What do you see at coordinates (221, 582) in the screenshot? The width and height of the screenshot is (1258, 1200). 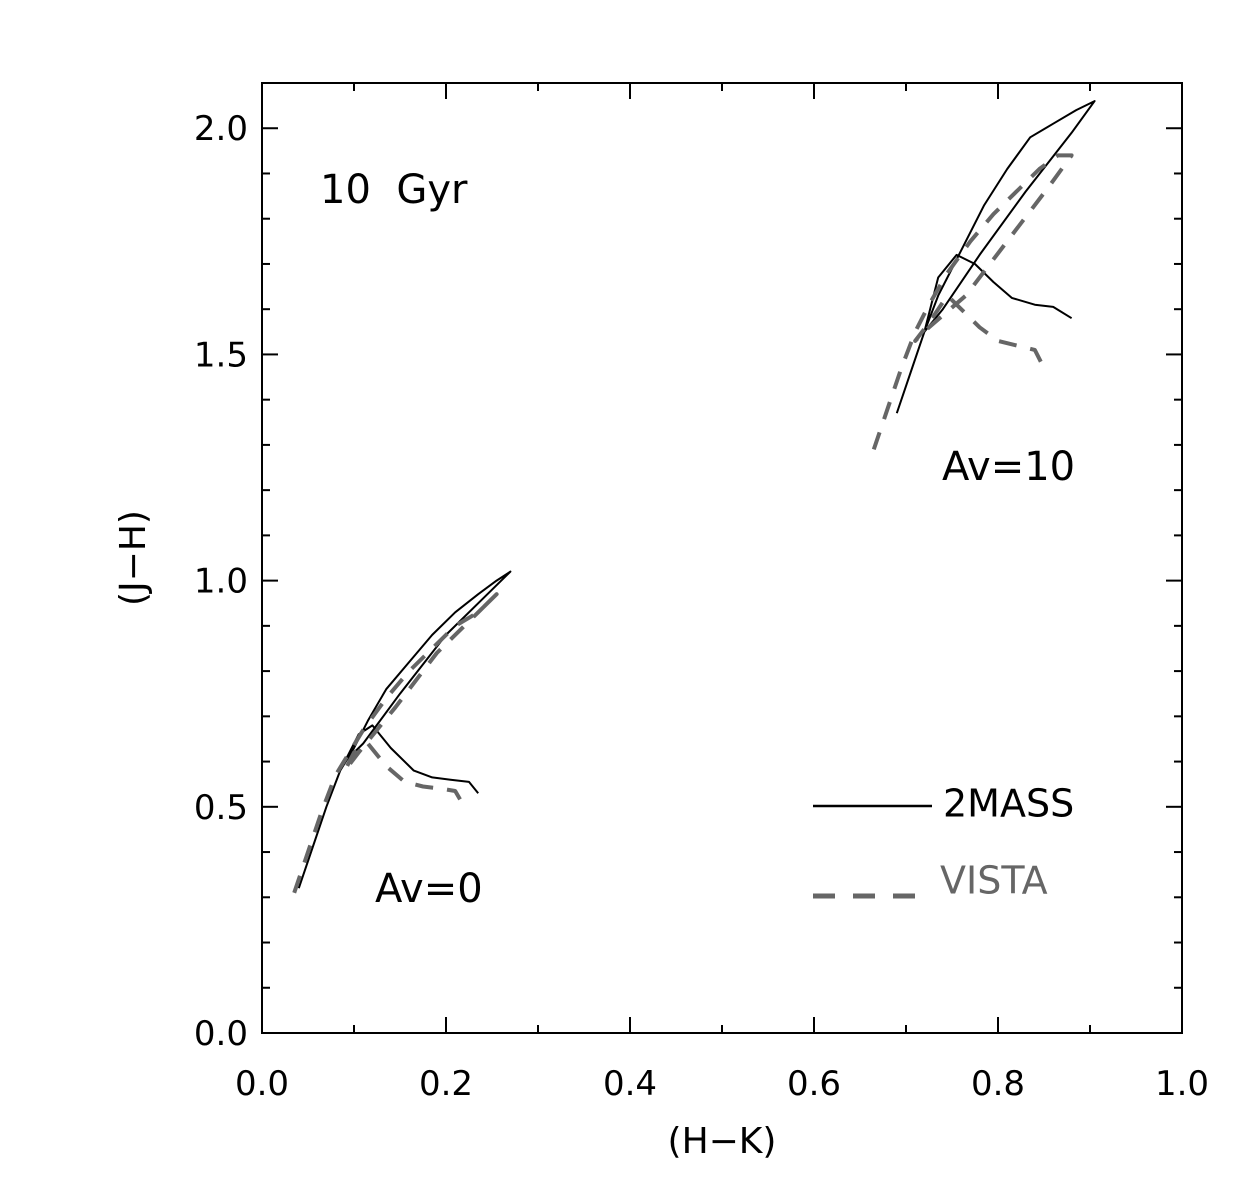 I see `y-tick-label: 1.0` at bounding box center [221, 582].